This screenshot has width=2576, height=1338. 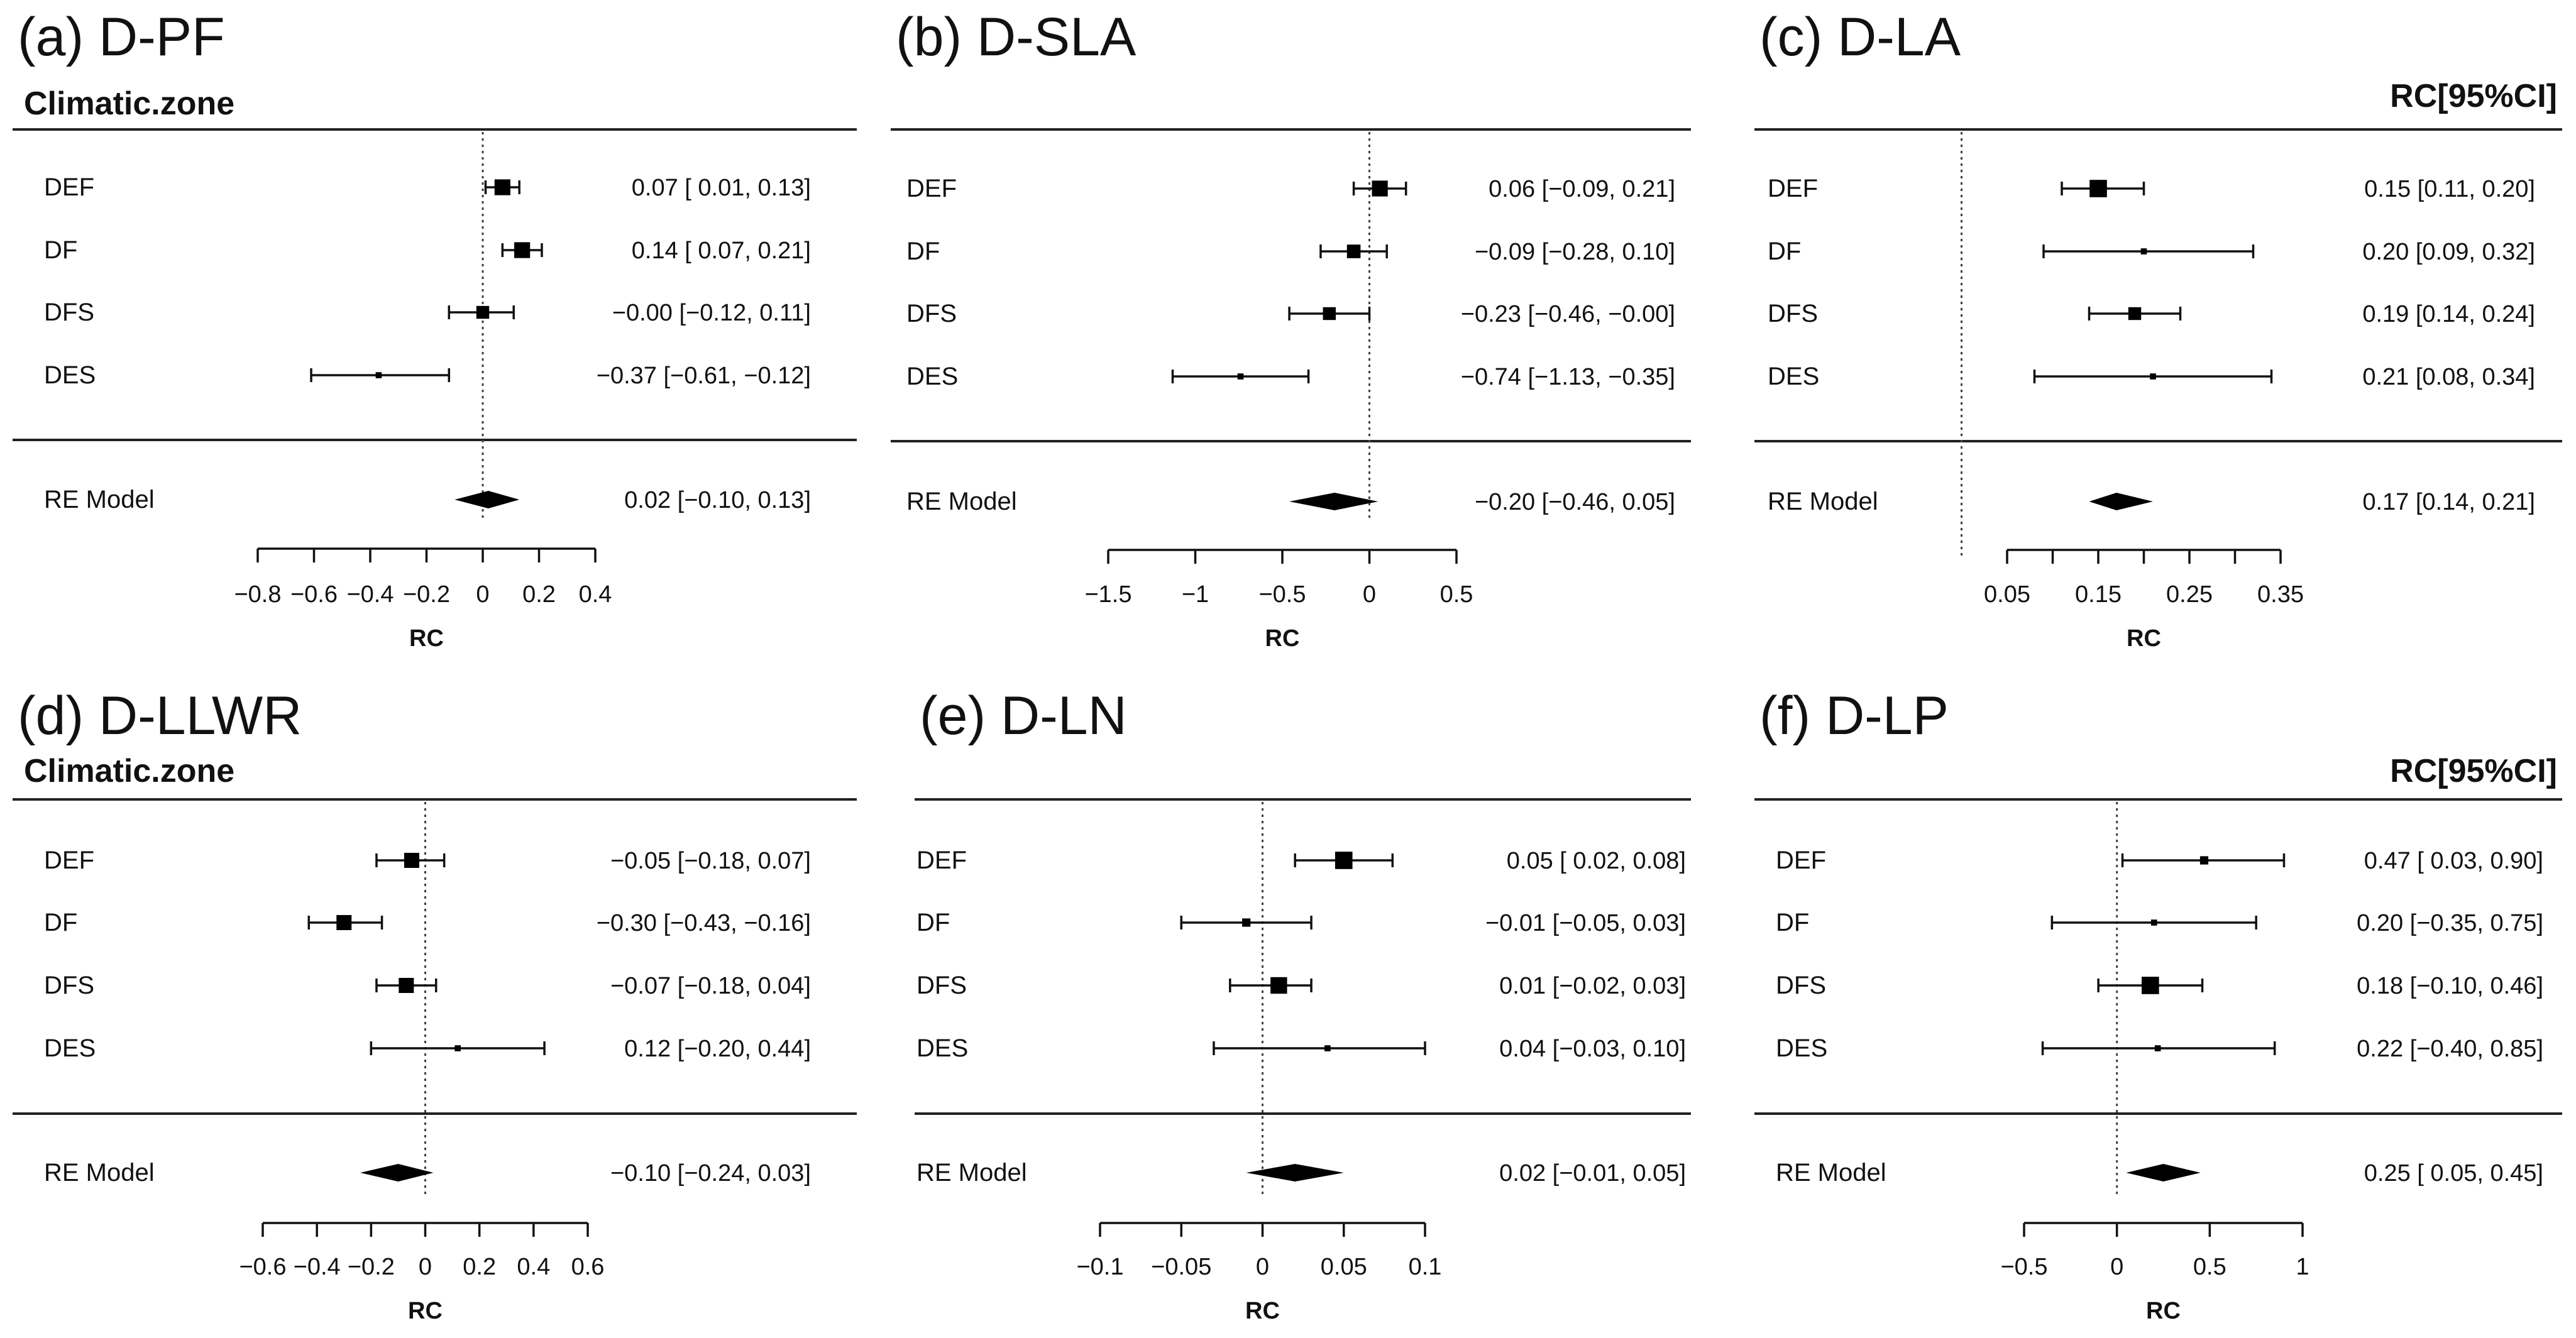 I want to click on estimate-text: 0.06 [−0.09, 0.21], so click(x=1582, y=189).